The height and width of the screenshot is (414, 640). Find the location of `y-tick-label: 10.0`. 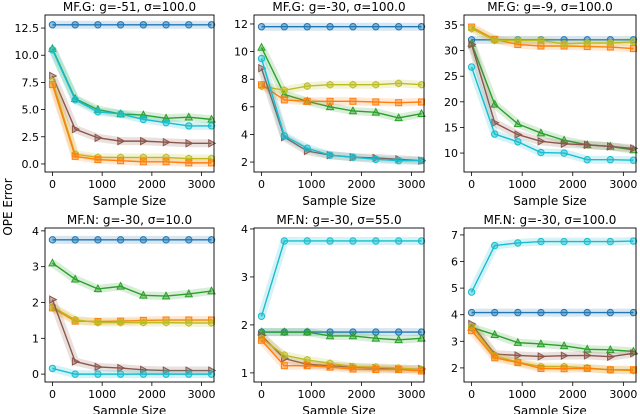

y-tick-label: 10.0 is located at coordinates (27, 55).